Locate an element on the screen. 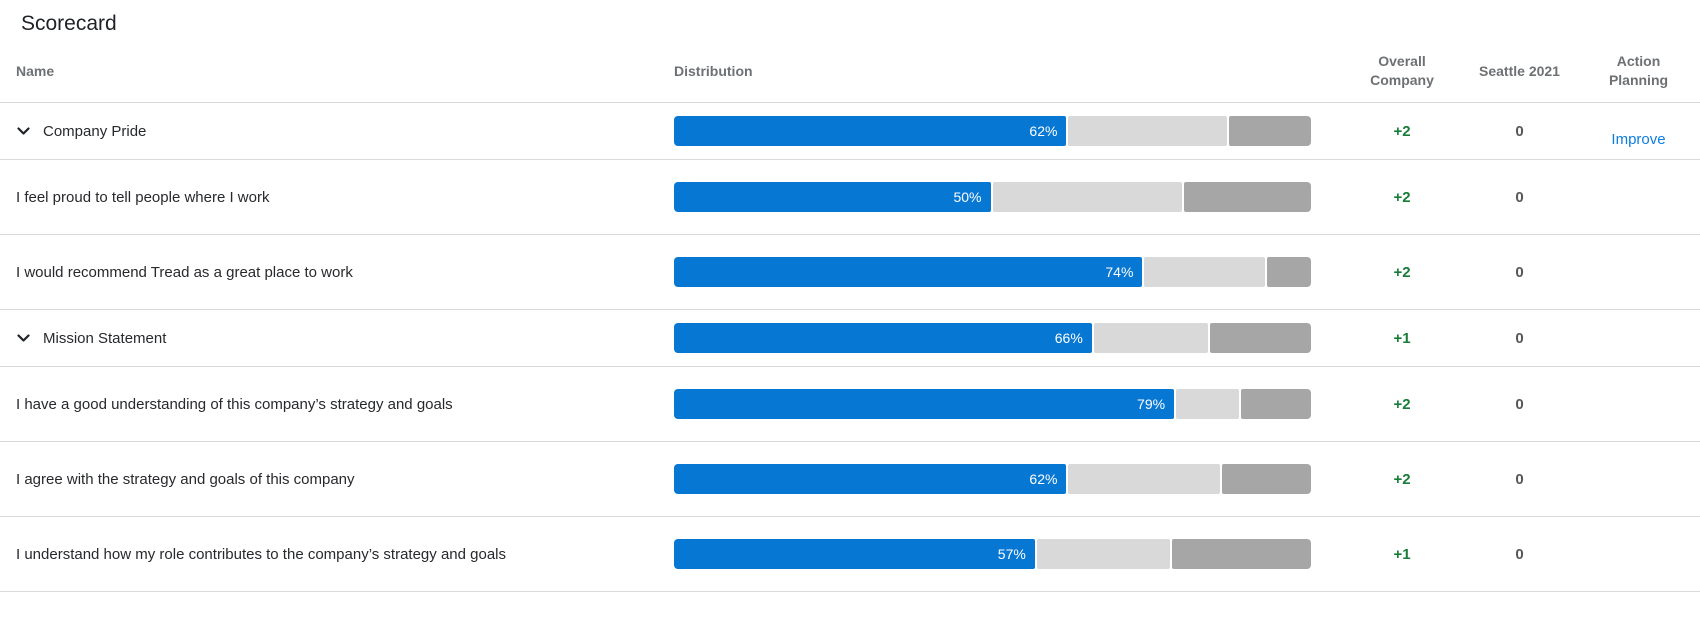 This screenshot has width=1700, height=624. row-label: Mission Statement is located at coordinates (105, 338).